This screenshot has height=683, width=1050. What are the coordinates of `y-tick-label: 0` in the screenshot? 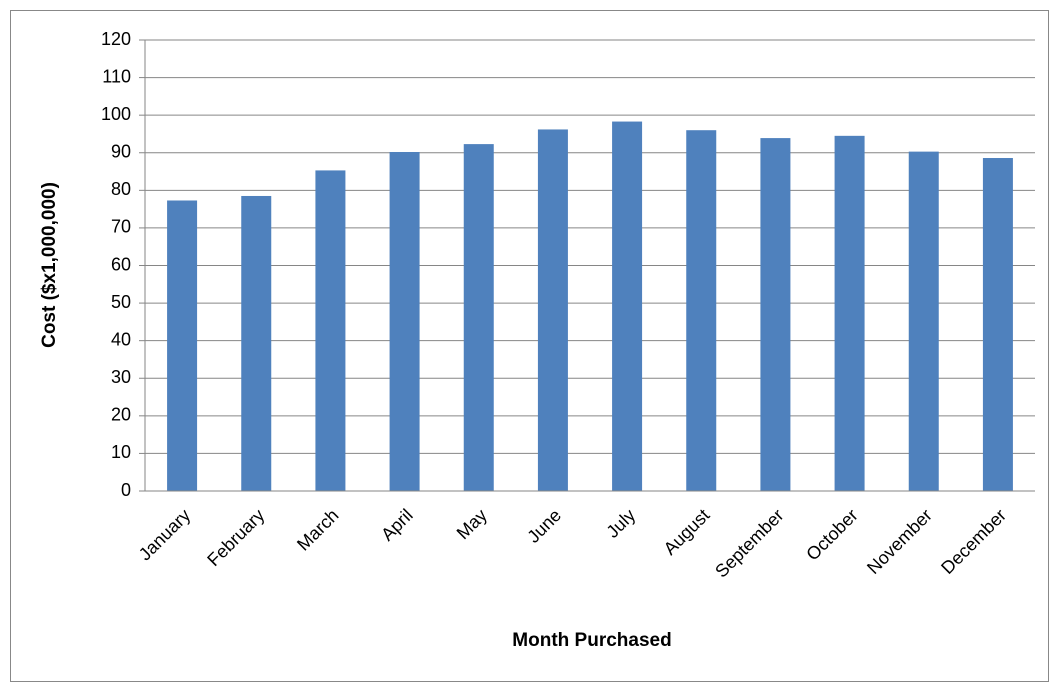 It's located at (126, 490).